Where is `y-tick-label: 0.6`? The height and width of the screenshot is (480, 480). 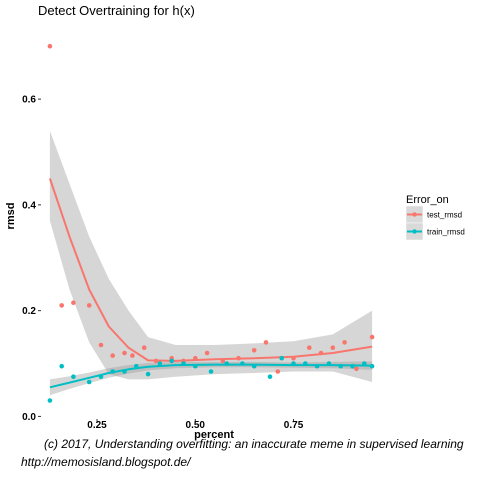 y-tick-label: 0.6 is located at coordinates (29, 100).